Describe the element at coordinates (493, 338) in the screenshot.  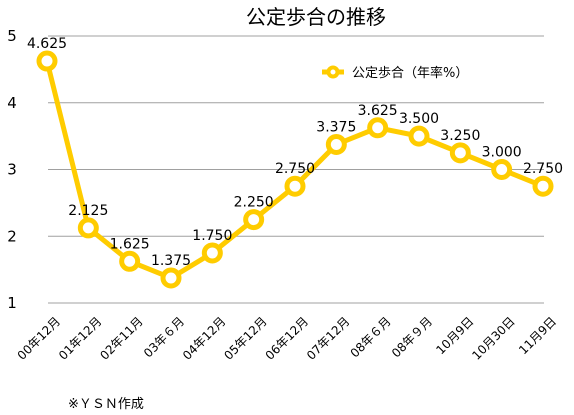
I see `x-tick-label: 10月30日` at that location.